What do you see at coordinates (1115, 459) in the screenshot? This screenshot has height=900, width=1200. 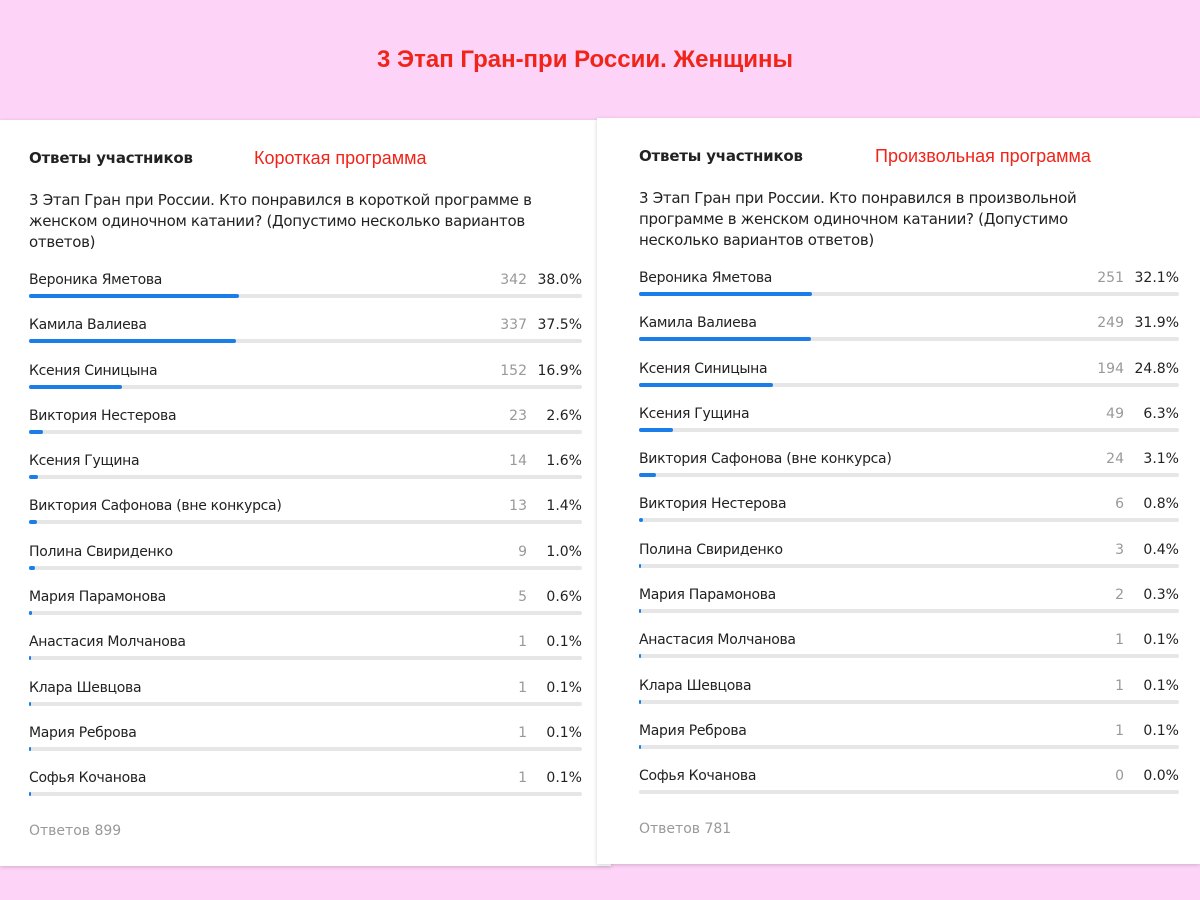 I see `vote-count: 24` at bounding box center [1115, 459].